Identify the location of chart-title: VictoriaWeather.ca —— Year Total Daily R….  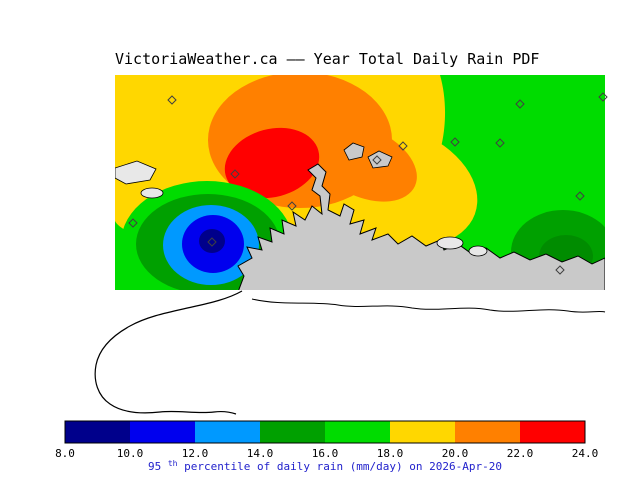
(327, 59).